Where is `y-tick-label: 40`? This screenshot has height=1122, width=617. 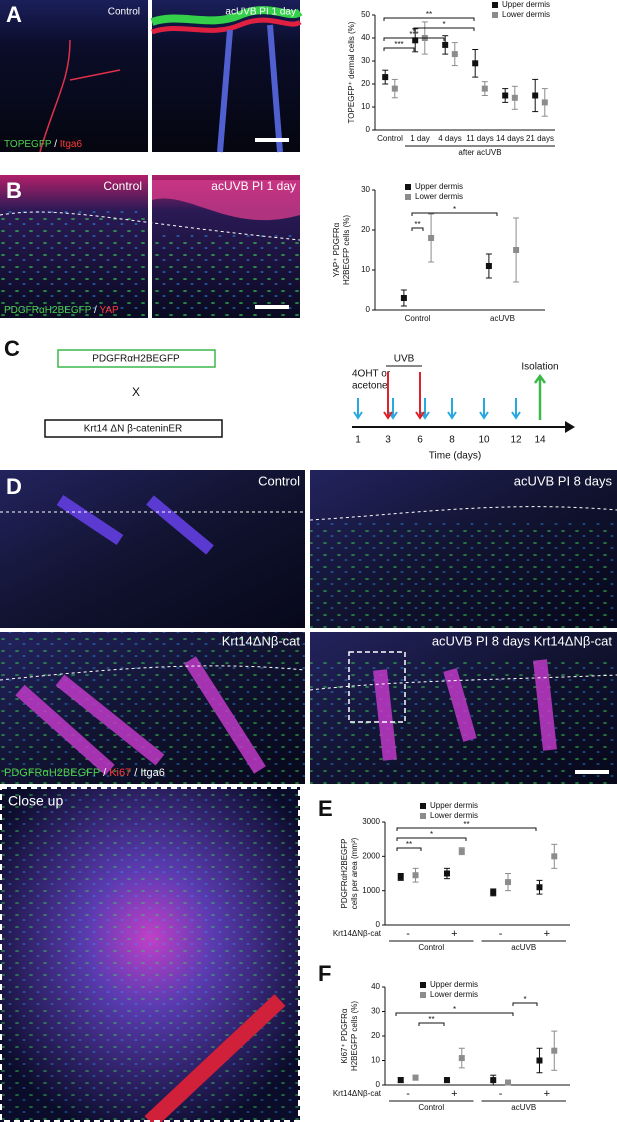 y-tick-label: 40 is located at coordinates (365, 37).